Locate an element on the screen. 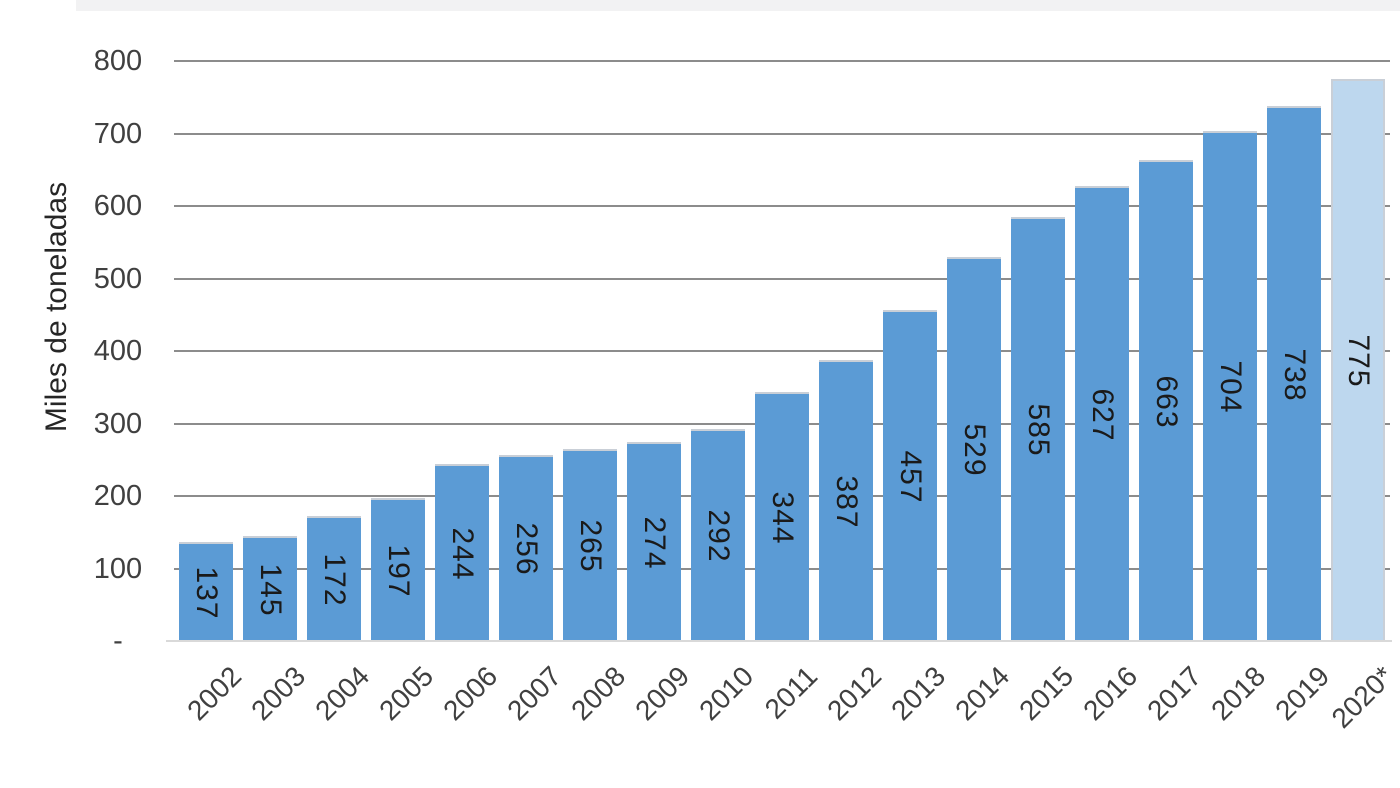  bar-2007: 256 is located at coordinates (526, 548).